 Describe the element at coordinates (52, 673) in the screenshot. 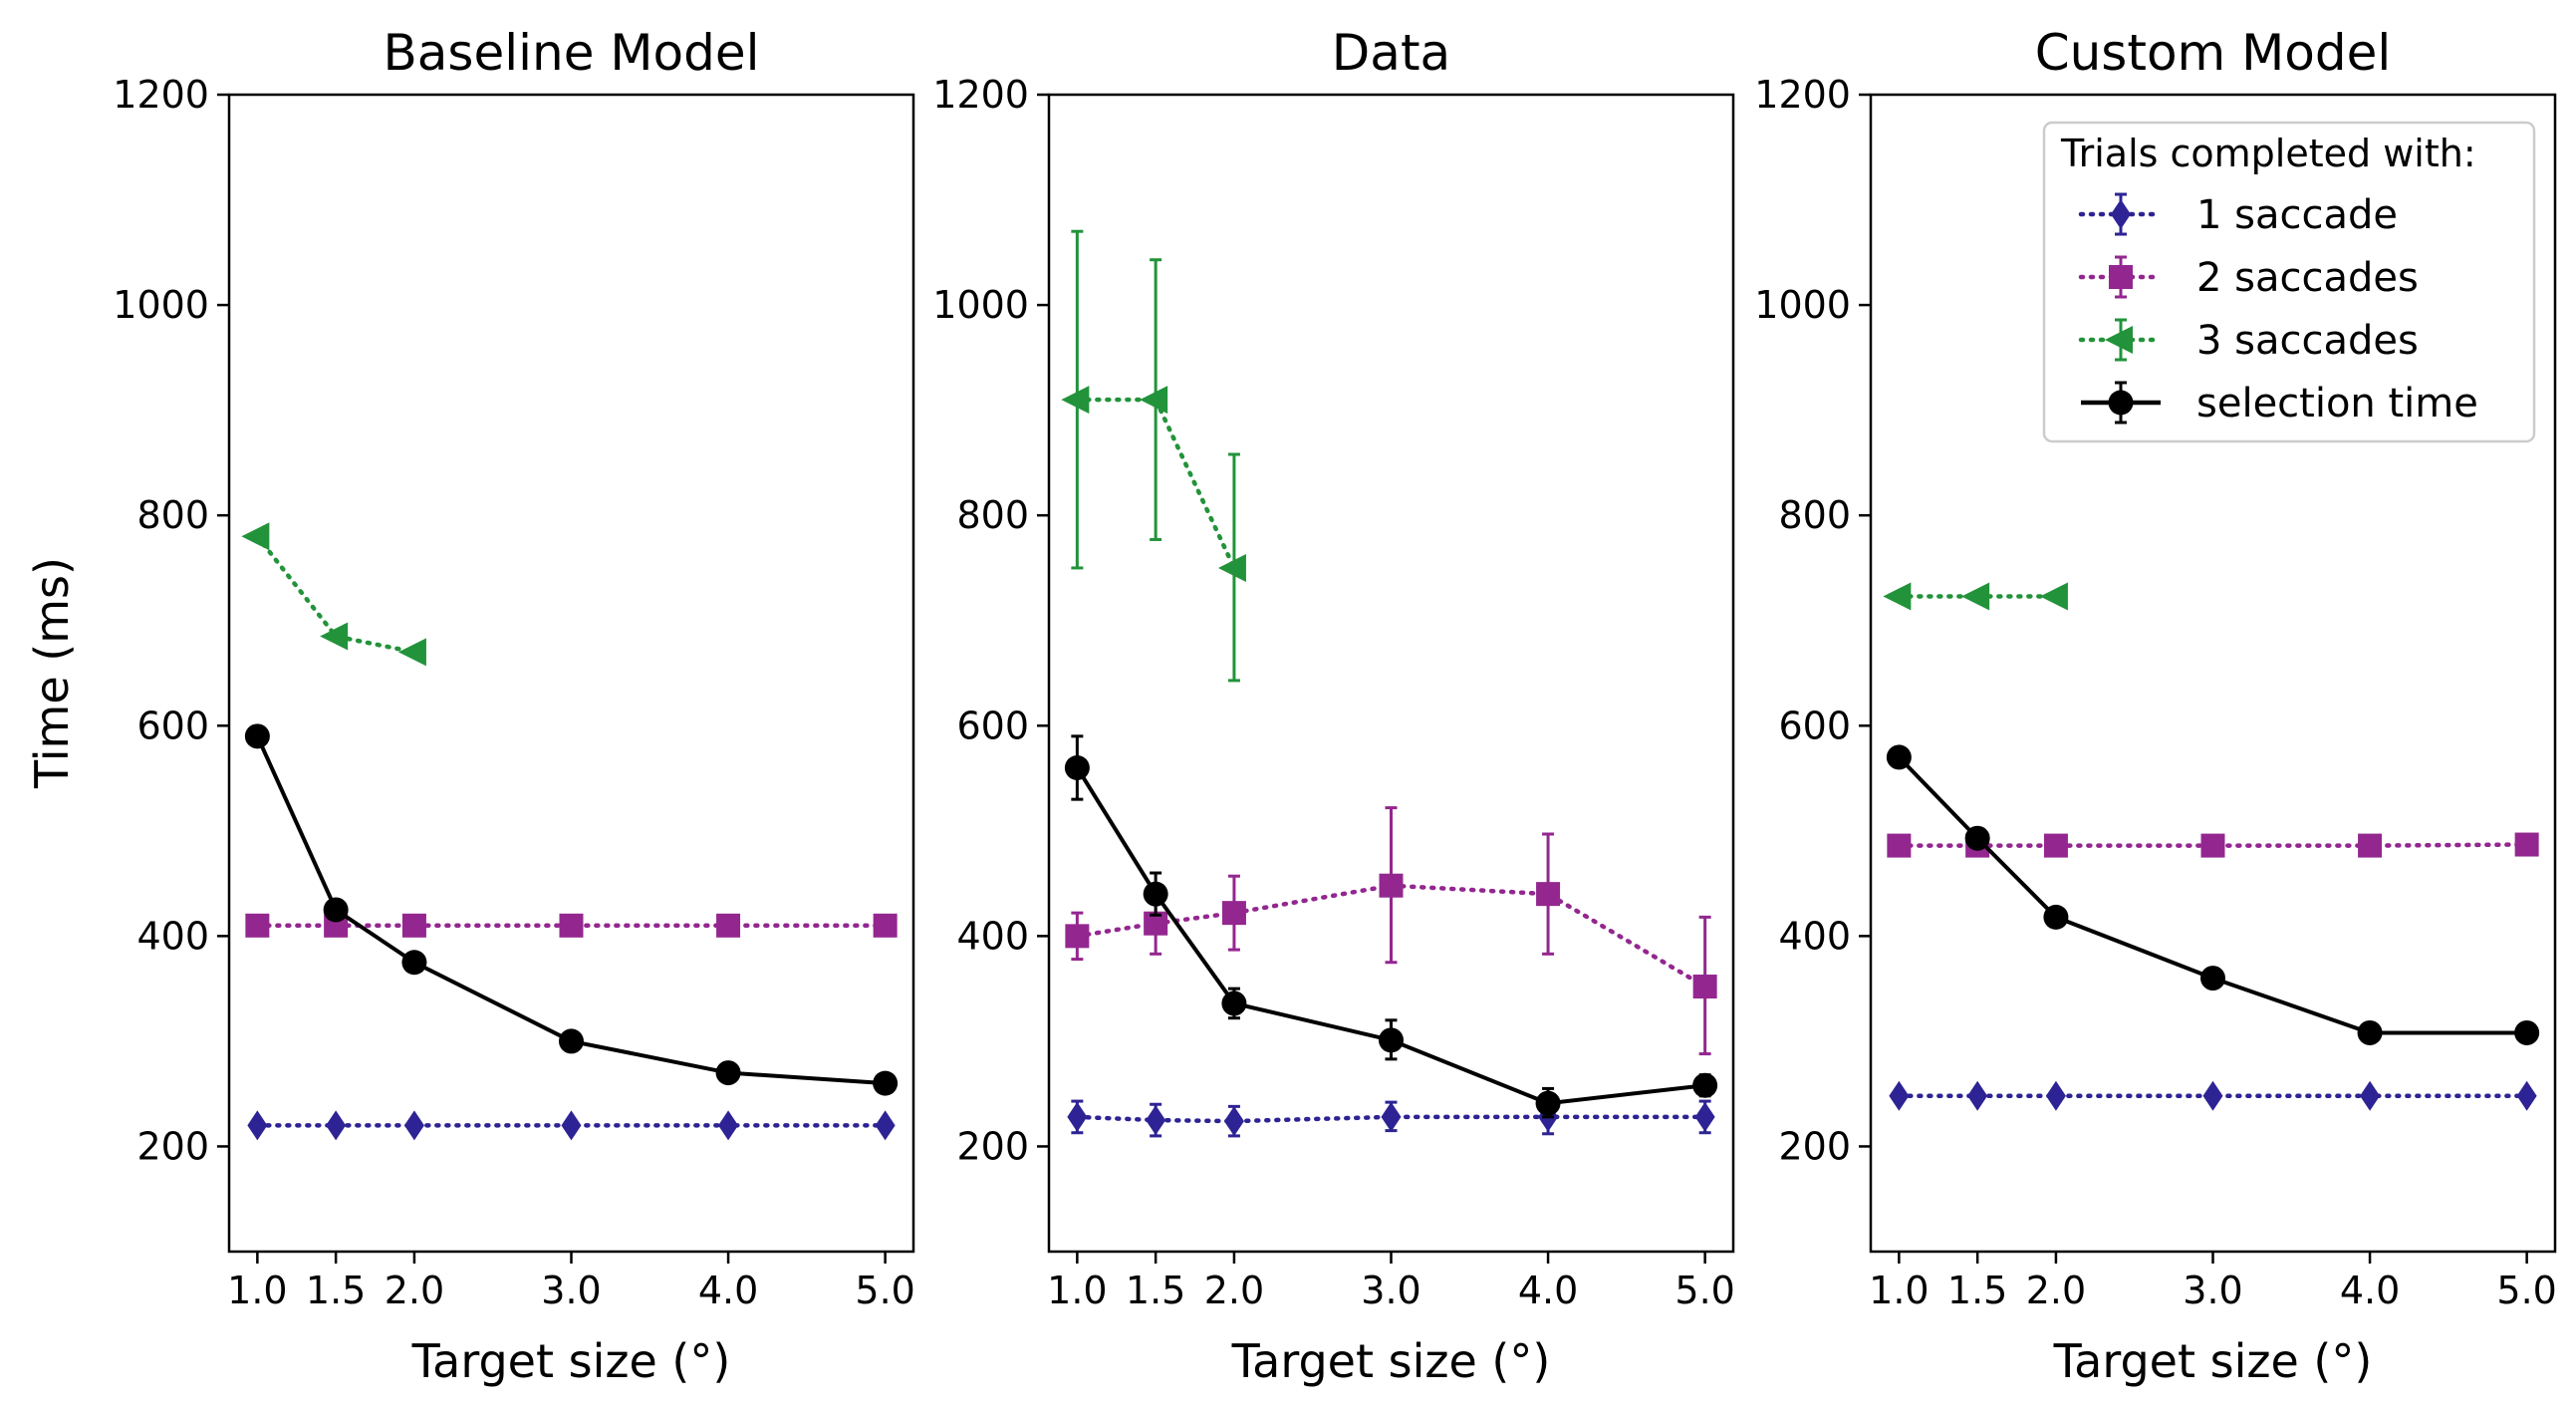

I see `y-axis-label: Time (ms)` at that location.